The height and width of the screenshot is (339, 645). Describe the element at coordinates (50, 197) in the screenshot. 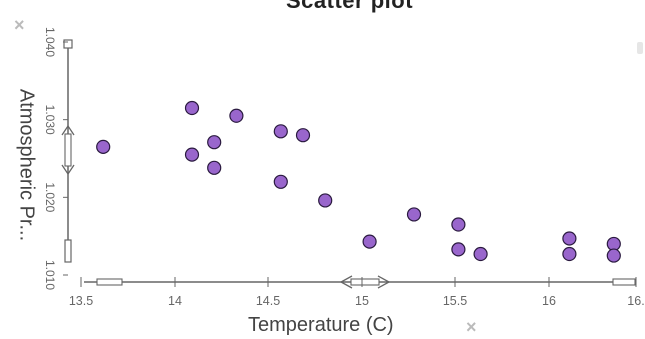

I see `y-tick-label: 1.020` at that location.